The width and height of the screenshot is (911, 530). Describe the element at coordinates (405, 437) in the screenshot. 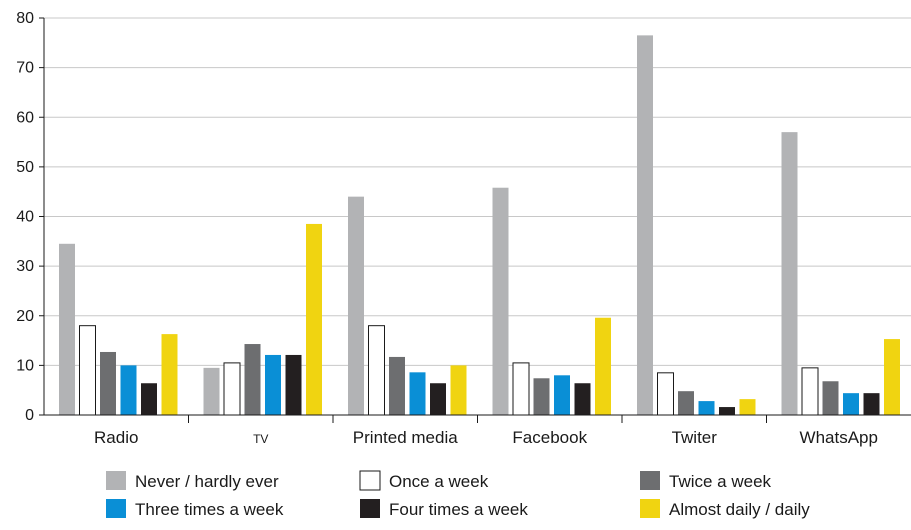

I see `x-tick-label: Printed media` at that location.